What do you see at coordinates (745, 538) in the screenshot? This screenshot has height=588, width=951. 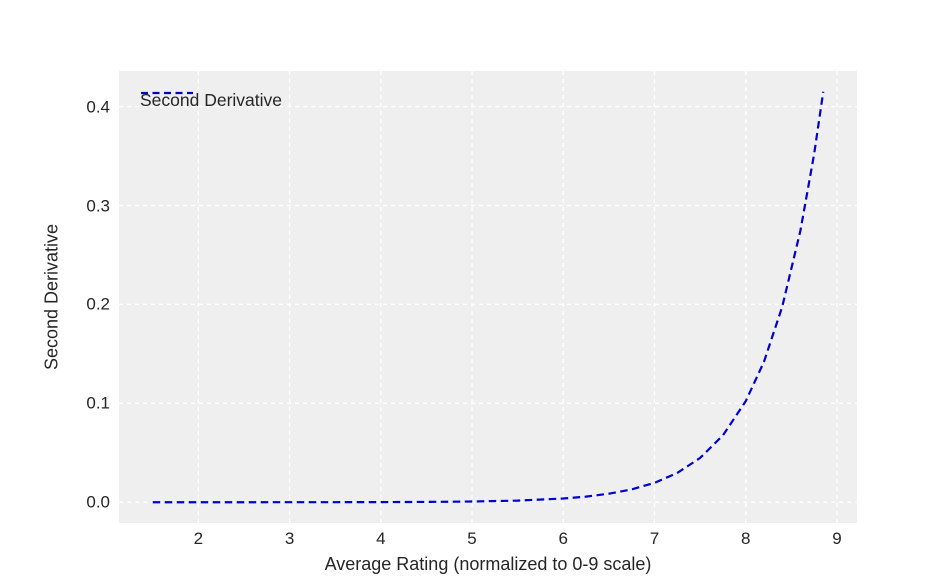 I see `x-tick-label: 8` at bounding box center [745, 538].